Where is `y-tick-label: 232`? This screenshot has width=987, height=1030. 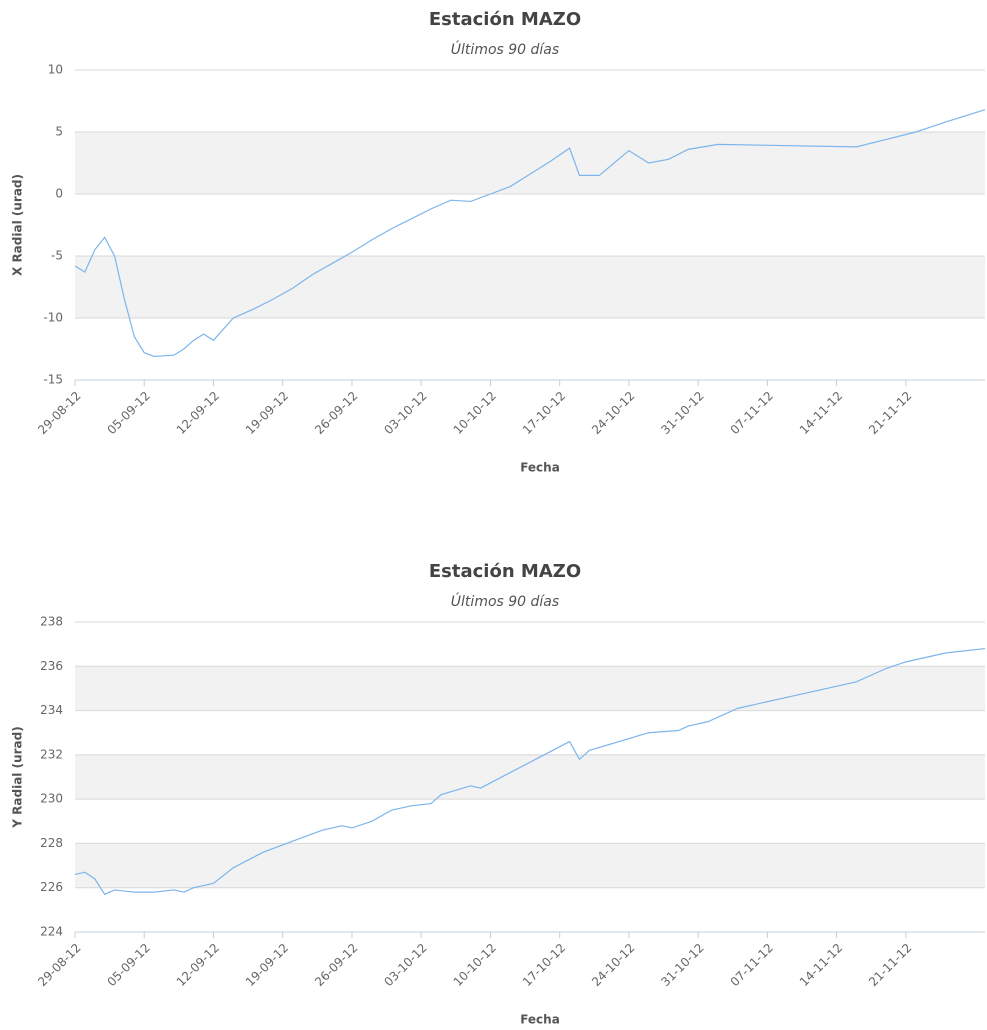 y-tick-label: 232 is located at coordinates (51, 754).